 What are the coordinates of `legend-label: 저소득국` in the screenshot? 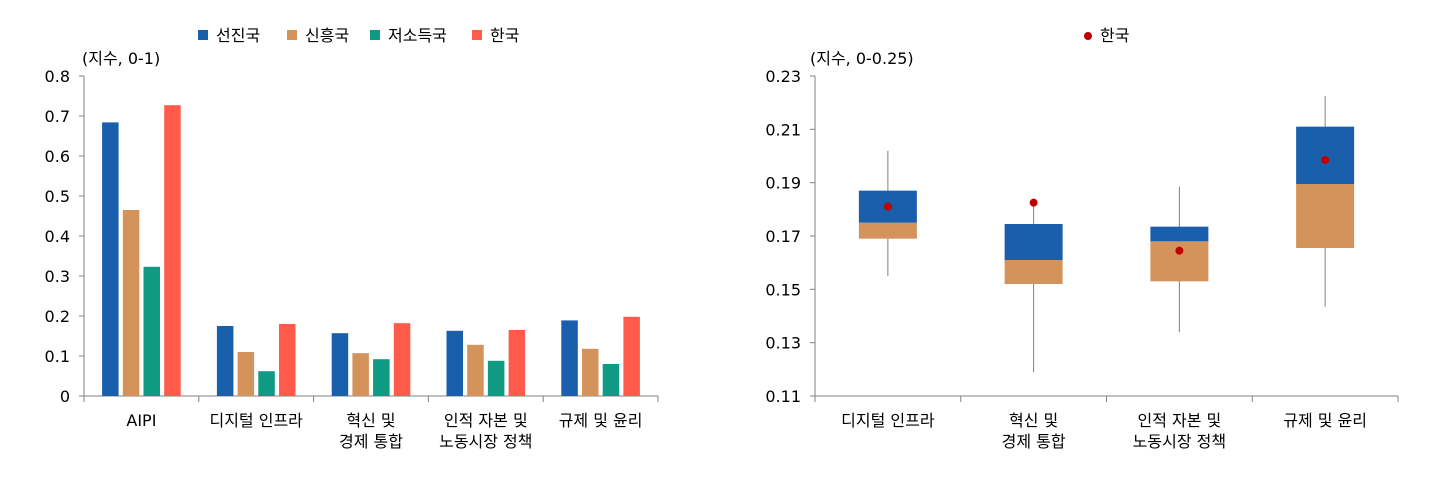 It's located at (417, 35).